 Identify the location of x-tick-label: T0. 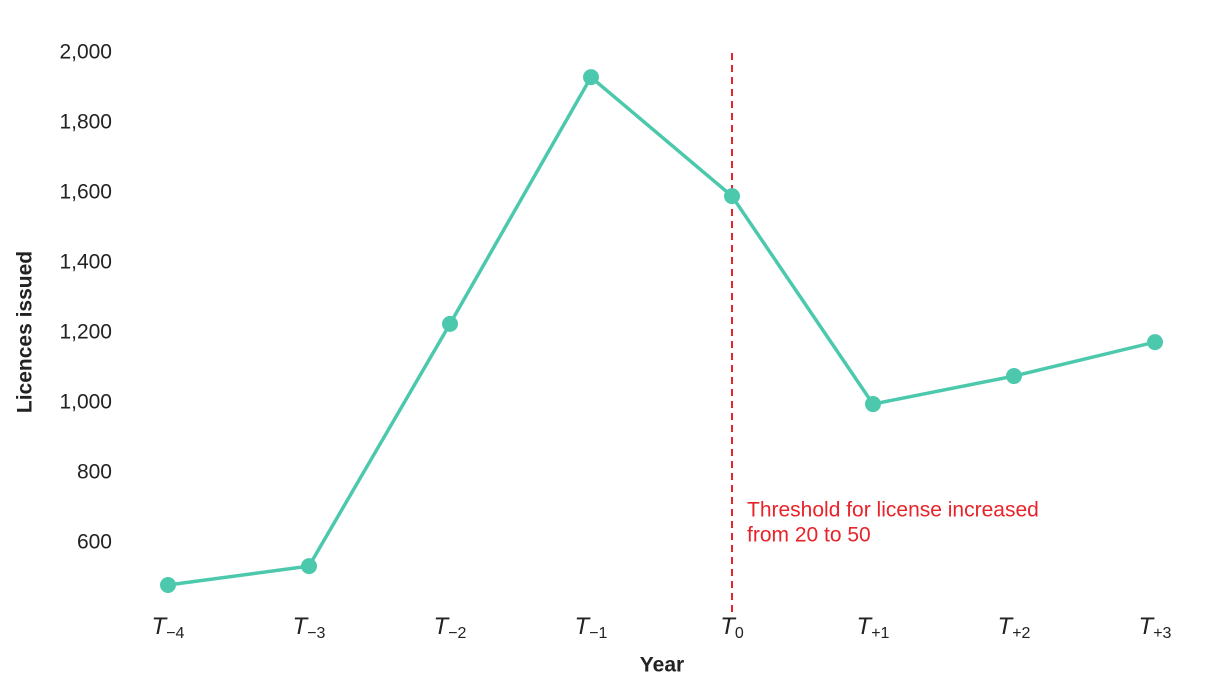
(732, 627).